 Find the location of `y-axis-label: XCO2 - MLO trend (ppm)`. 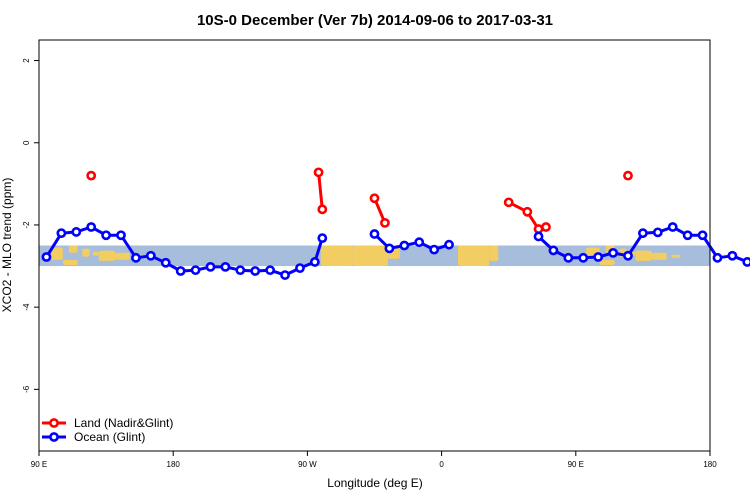

y-axis-label: XCO2 - MLO trend (ppm) is located at coordinates (7, 245).